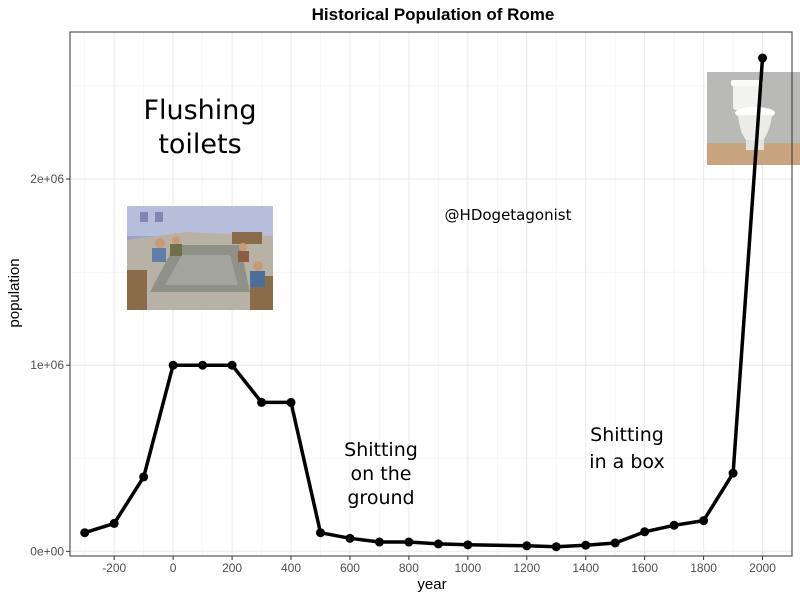 The width and height of the screenshot is (800, 600). I want to click on annotation-flushing-line2: toilets, so click(199, 144).